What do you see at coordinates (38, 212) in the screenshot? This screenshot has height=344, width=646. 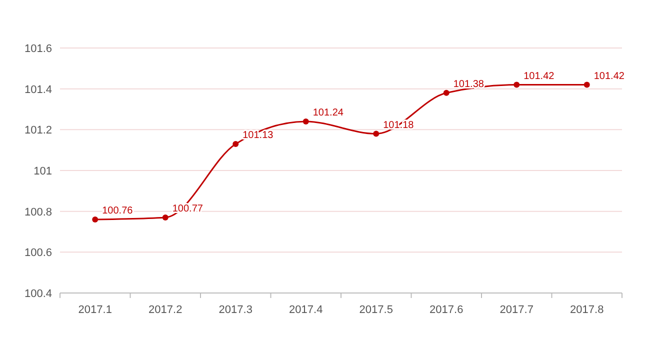 I see `y-tick-label: 100.8` at bounding box center [38, 212].